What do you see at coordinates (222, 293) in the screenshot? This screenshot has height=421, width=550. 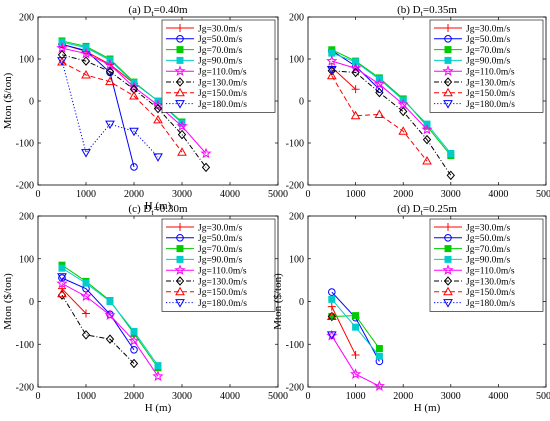 I see `legend-label: Jg=150.0m/s` at bounding box center [222, 293].